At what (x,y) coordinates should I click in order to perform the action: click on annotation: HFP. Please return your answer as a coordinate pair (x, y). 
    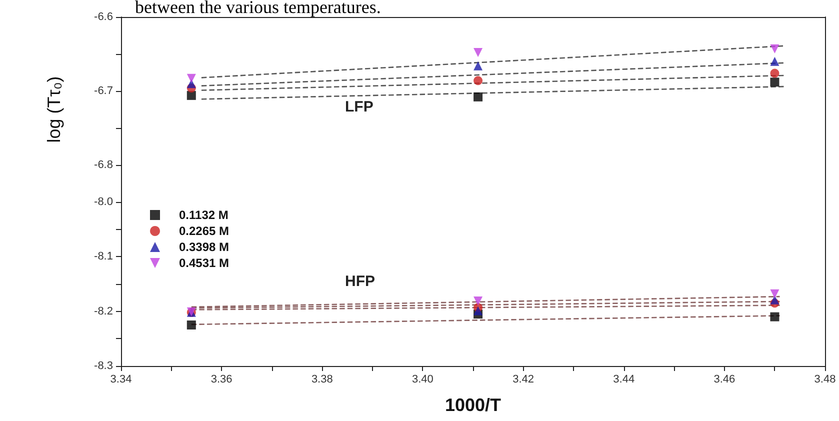
    Looking at the image, I should click on (360, 281).